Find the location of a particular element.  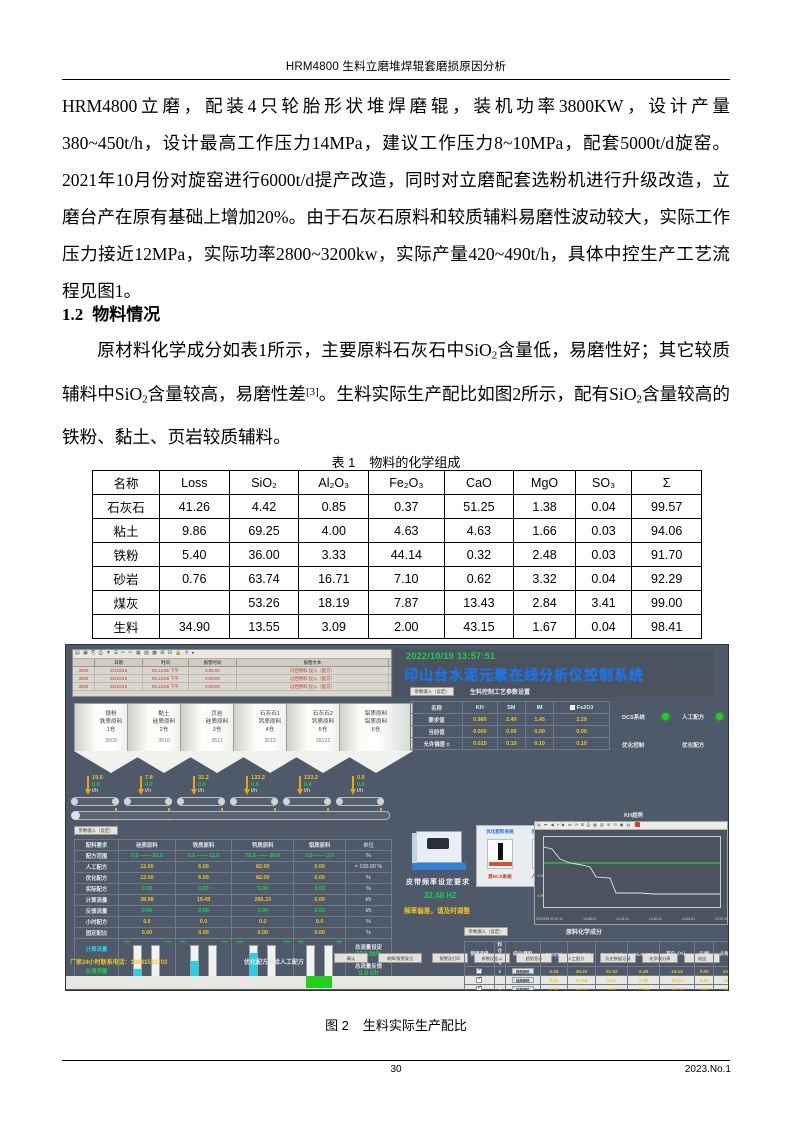

recipe-row: 人工配方 12.00 6.00 82.00 0.00 = 100.00 % is located at coordinates (233, 867).